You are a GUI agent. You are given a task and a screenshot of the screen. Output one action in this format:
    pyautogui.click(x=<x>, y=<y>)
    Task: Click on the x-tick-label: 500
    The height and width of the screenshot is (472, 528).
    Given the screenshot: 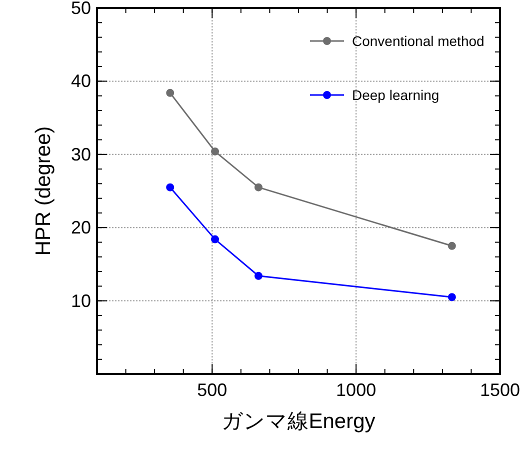 What is the action you would take?
    pyautogui.click(x=212, y=390)
    